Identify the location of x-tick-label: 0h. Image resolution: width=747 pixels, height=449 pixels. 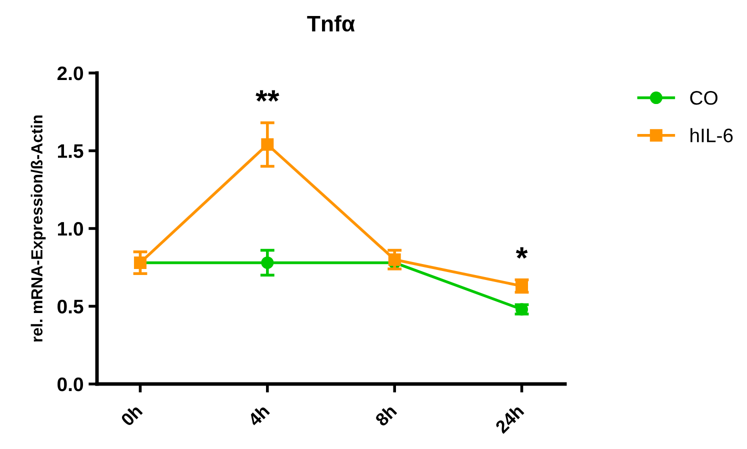
(131, 415).